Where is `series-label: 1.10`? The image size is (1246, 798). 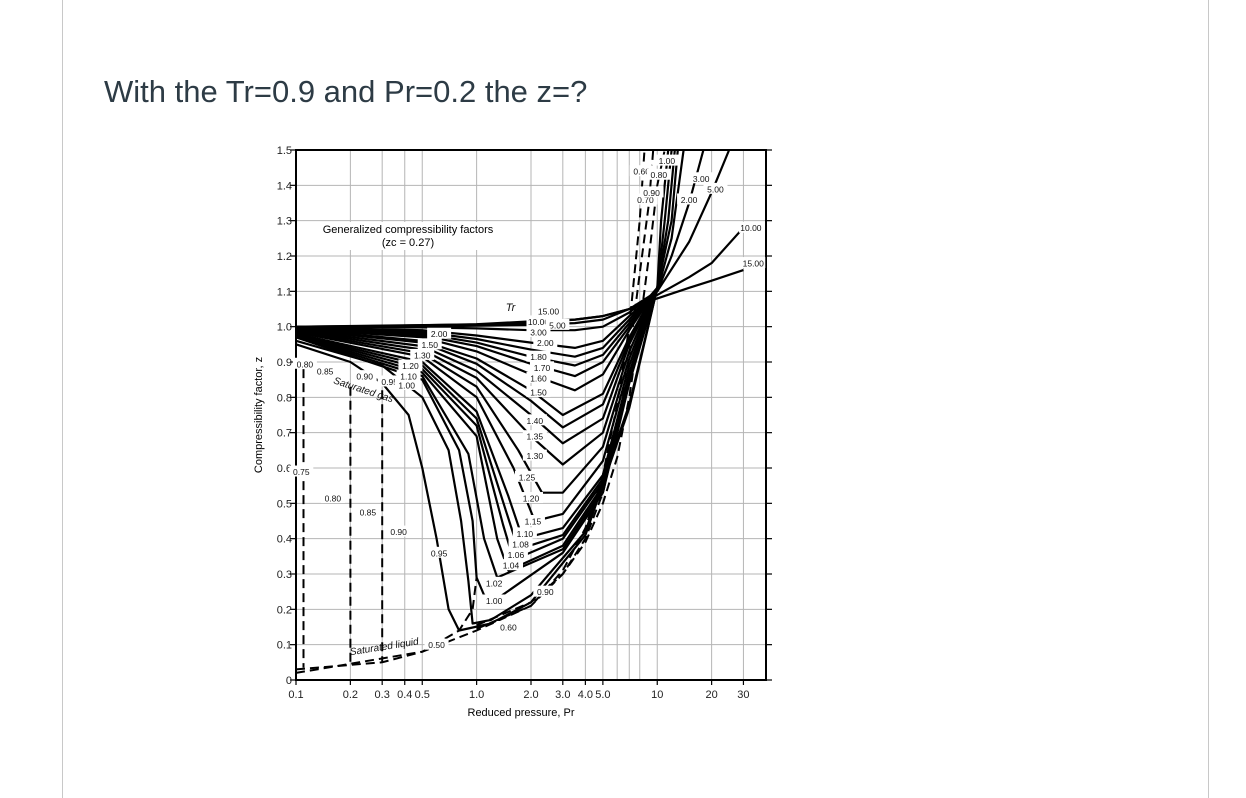 series-label: 1.10 is located at coordinates (525, 534).